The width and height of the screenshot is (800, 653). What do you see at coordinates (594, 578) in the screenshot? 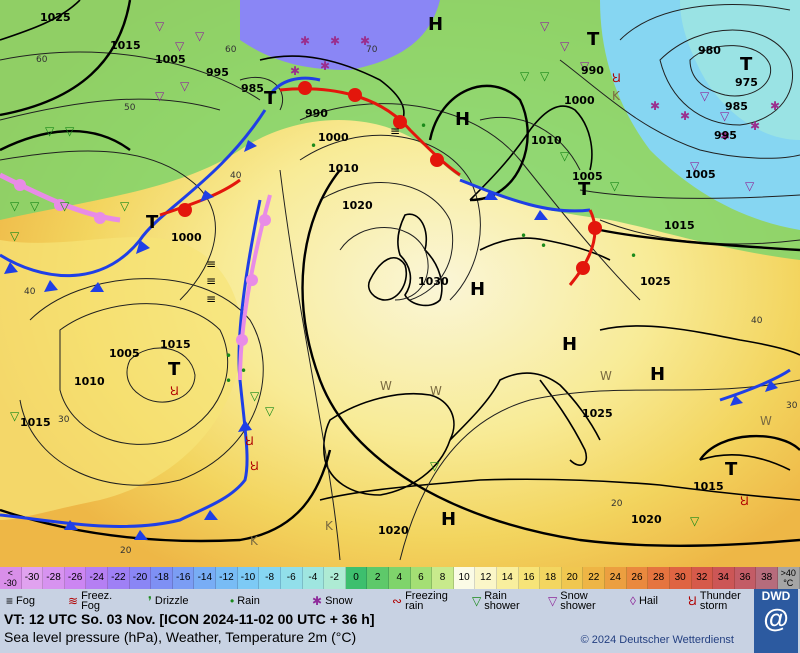
I see `scale-cell: 22` at bounding box center [594, 578].